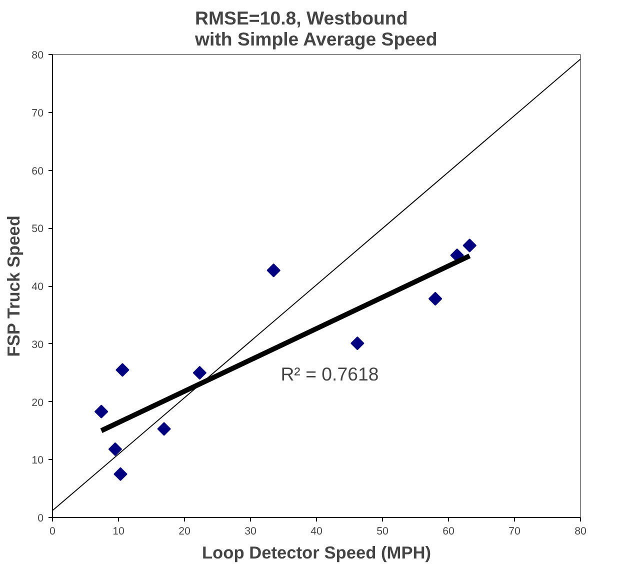  Describe the element at coordinates (250, 532) in the screenshot. I see `x-tick-label: 30` at that location.